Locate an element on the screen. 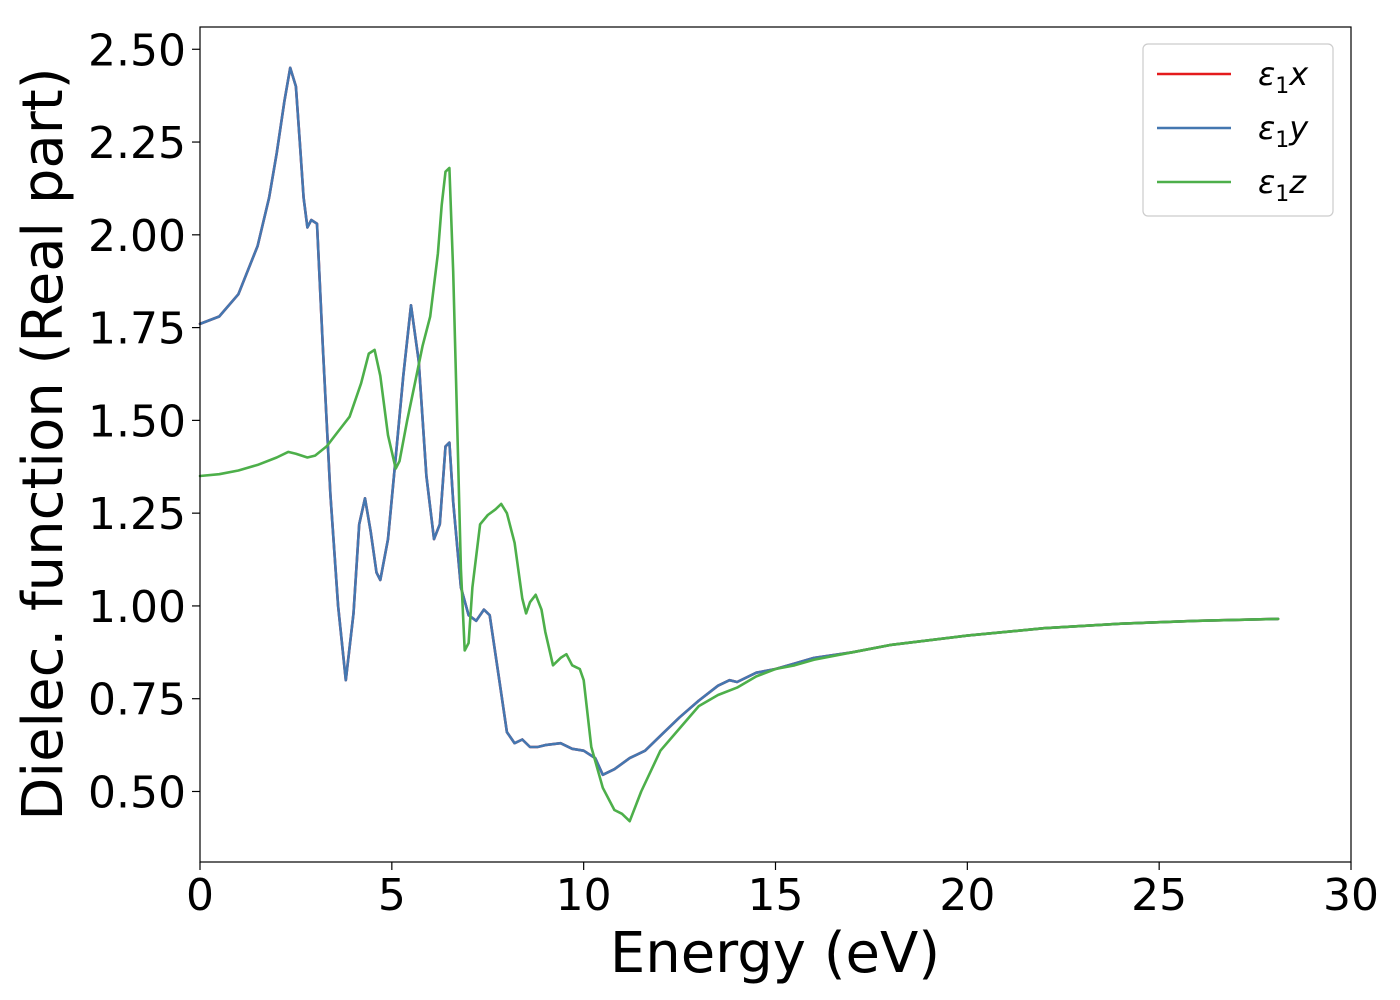  y-tick-label: 1.25 is located at coordinates (137, 514).